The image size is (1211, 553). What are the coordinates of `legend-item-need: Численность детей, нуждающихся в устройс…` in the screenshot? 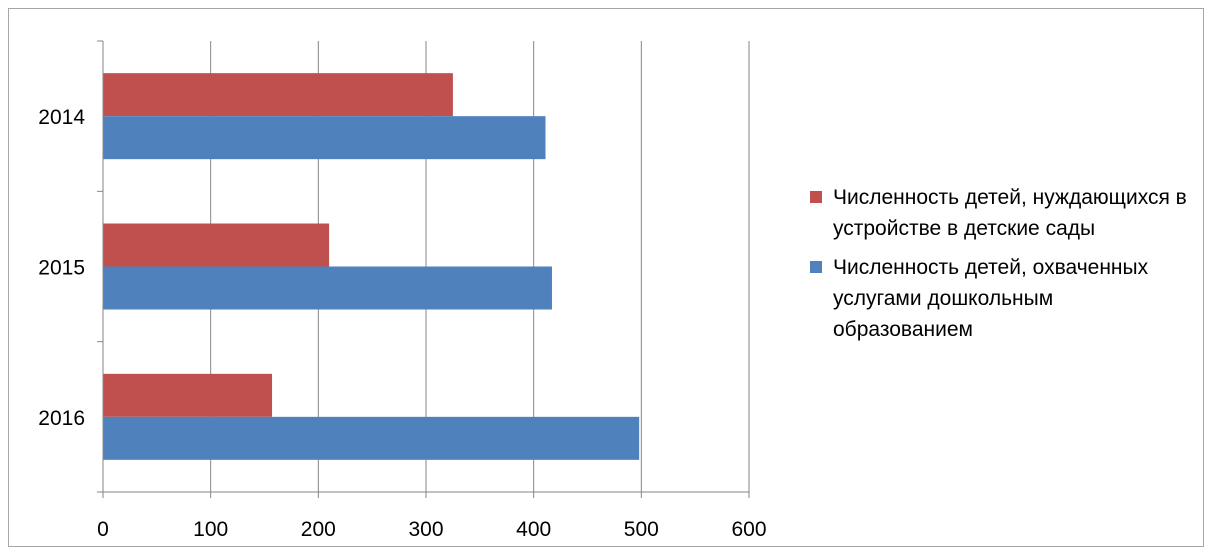 It's located at (1000, 213).